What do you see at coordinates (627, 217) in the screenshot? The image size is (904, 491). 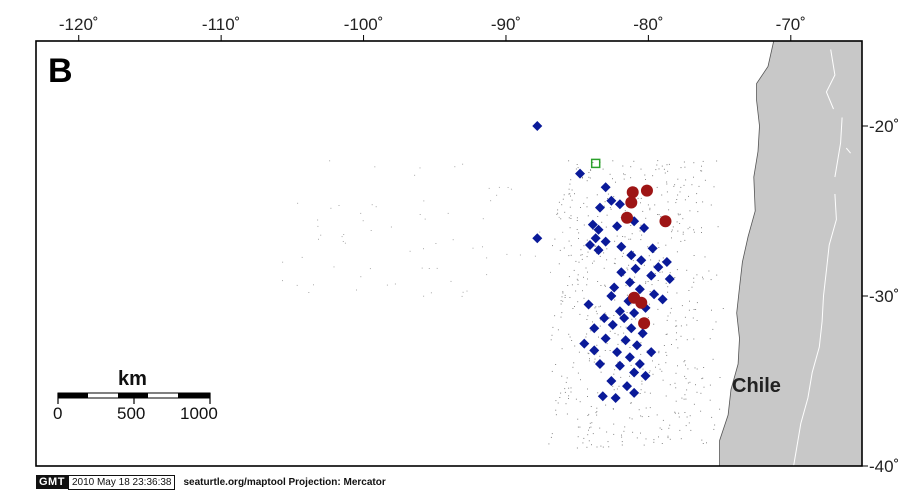 I see `red-circle-marker` at bounding box center [627, 217].